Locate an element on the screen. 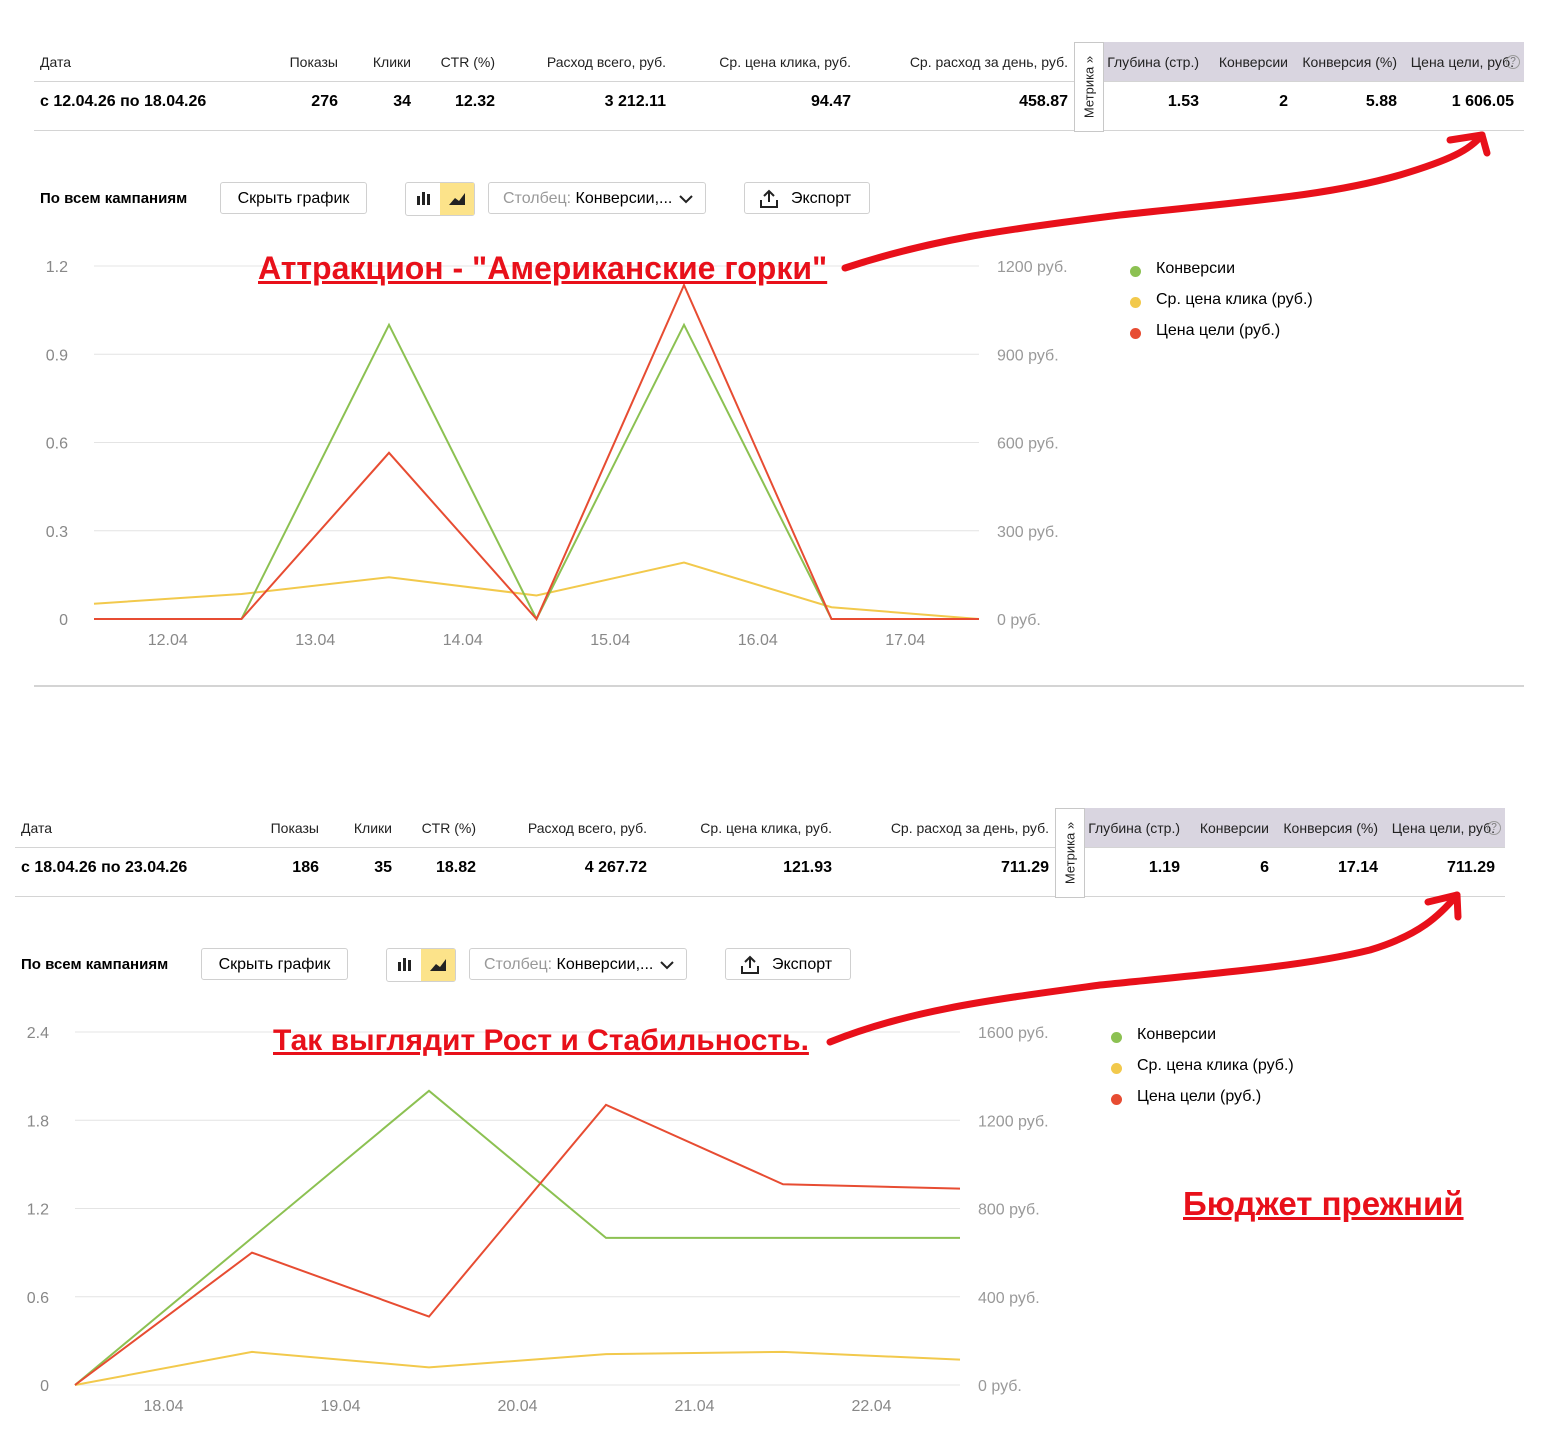 Image resolution: width=1544 pixels, height=1446 pixels. x-axis-tick: 22.04 is located at coordinates (871, 1406).